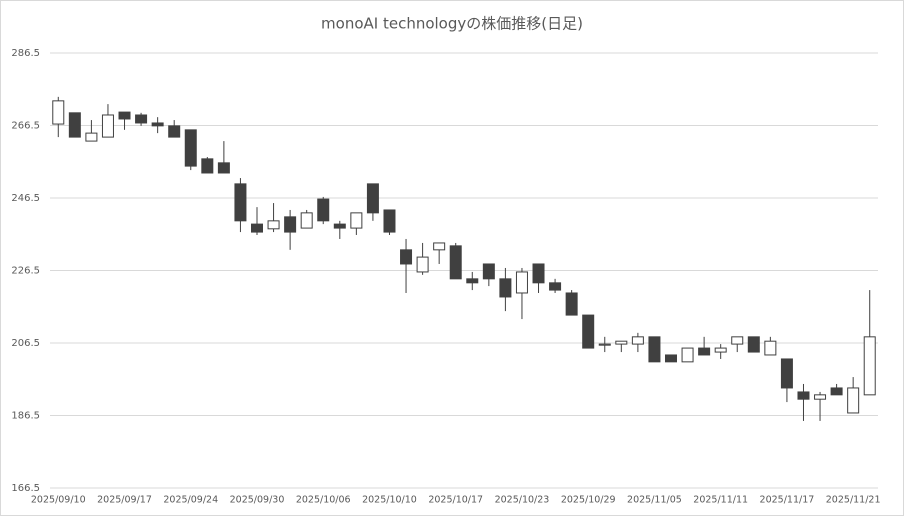 The height and width of the screenshot is (516, 904). Describe the element at coordinates (455, 500) in the screenshot. I see `x-tick-label: 2025/10/17` at that location.